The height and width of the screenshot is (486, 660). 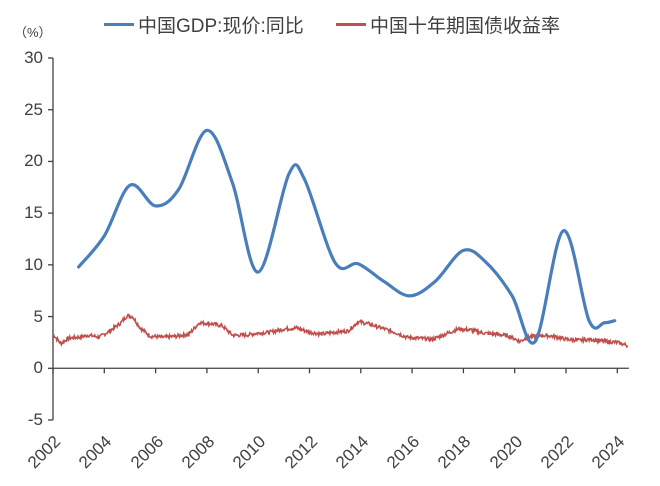 What do you see at coordinates (465, 26) in the screenshot?
I see `legend-label-bond-yield: 中国十年期国债收益率` at bounding box center [465, 26].